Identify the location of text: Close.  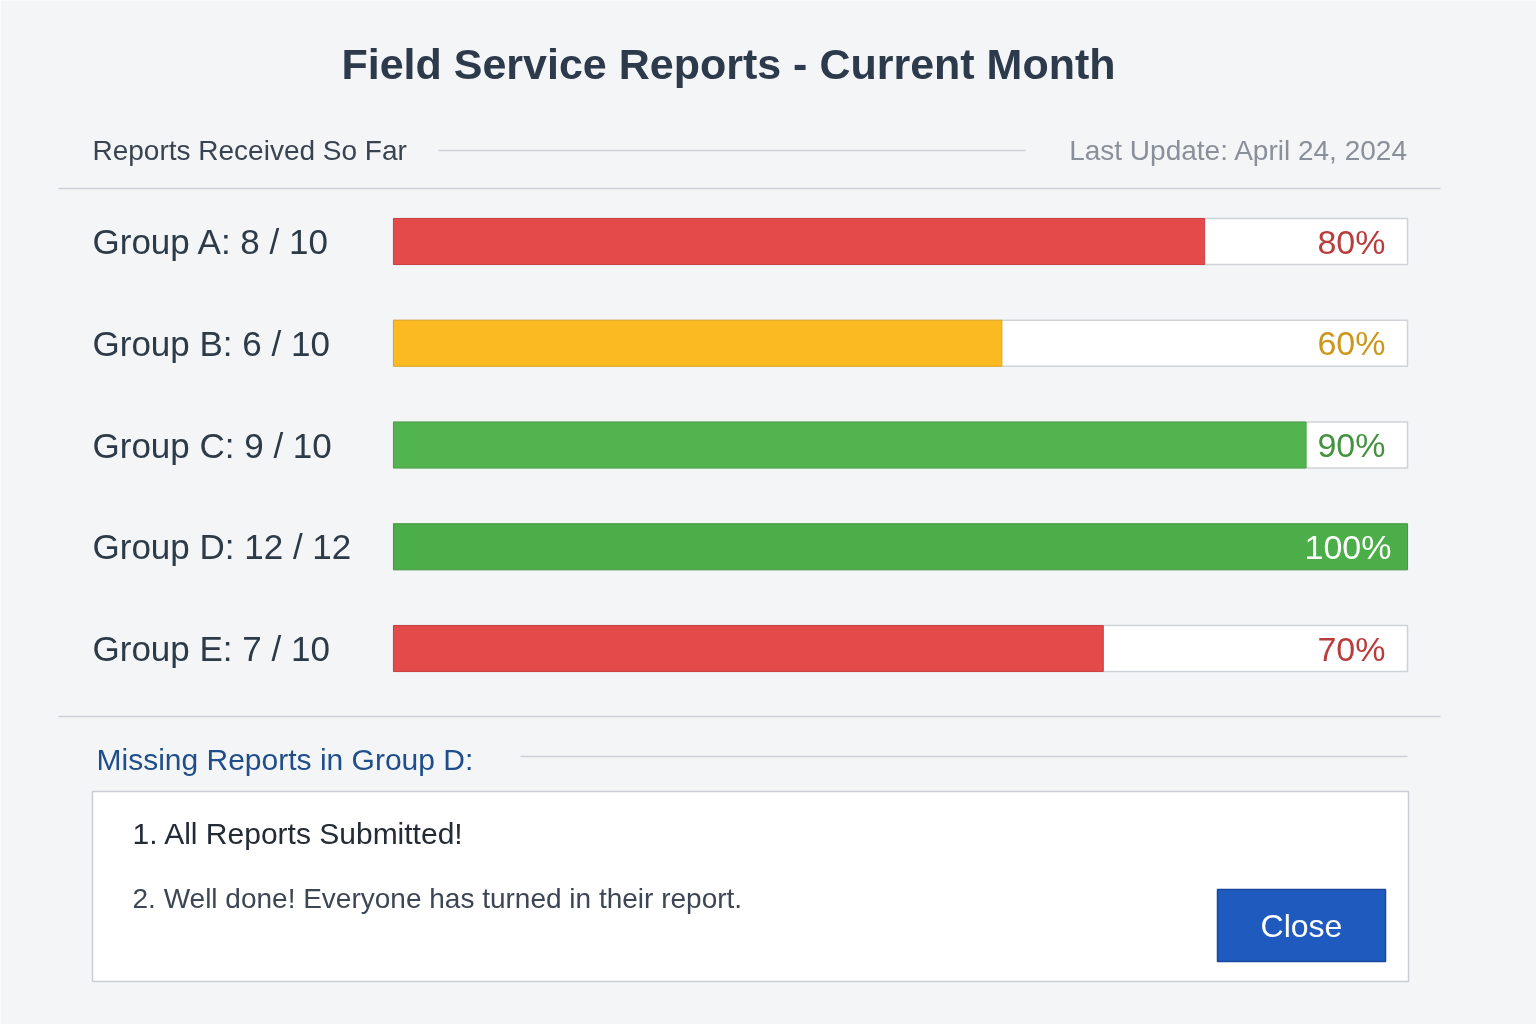
(1301, 925).